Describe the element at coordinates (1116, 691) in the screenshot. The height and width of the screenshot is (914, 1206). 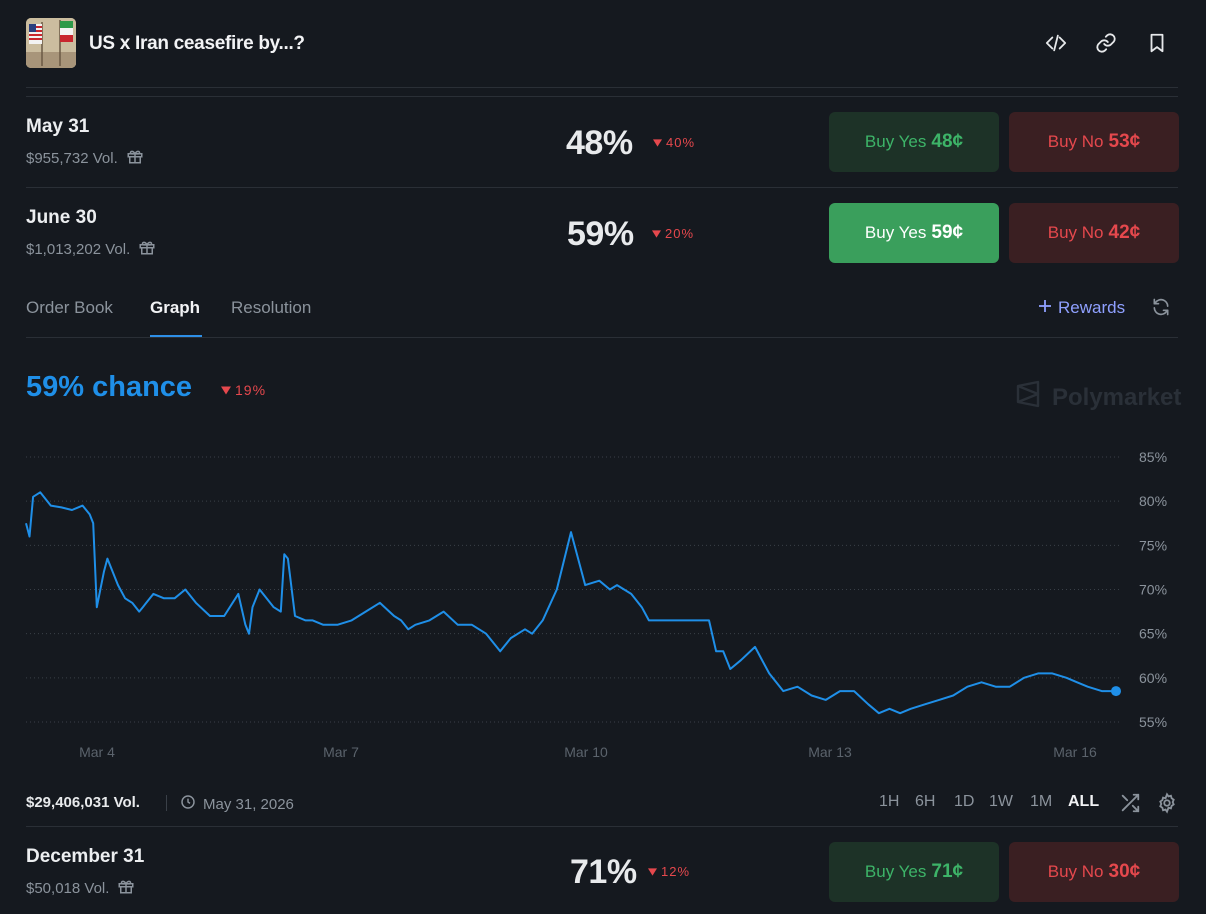
I see `latest-point-marker` at that location.